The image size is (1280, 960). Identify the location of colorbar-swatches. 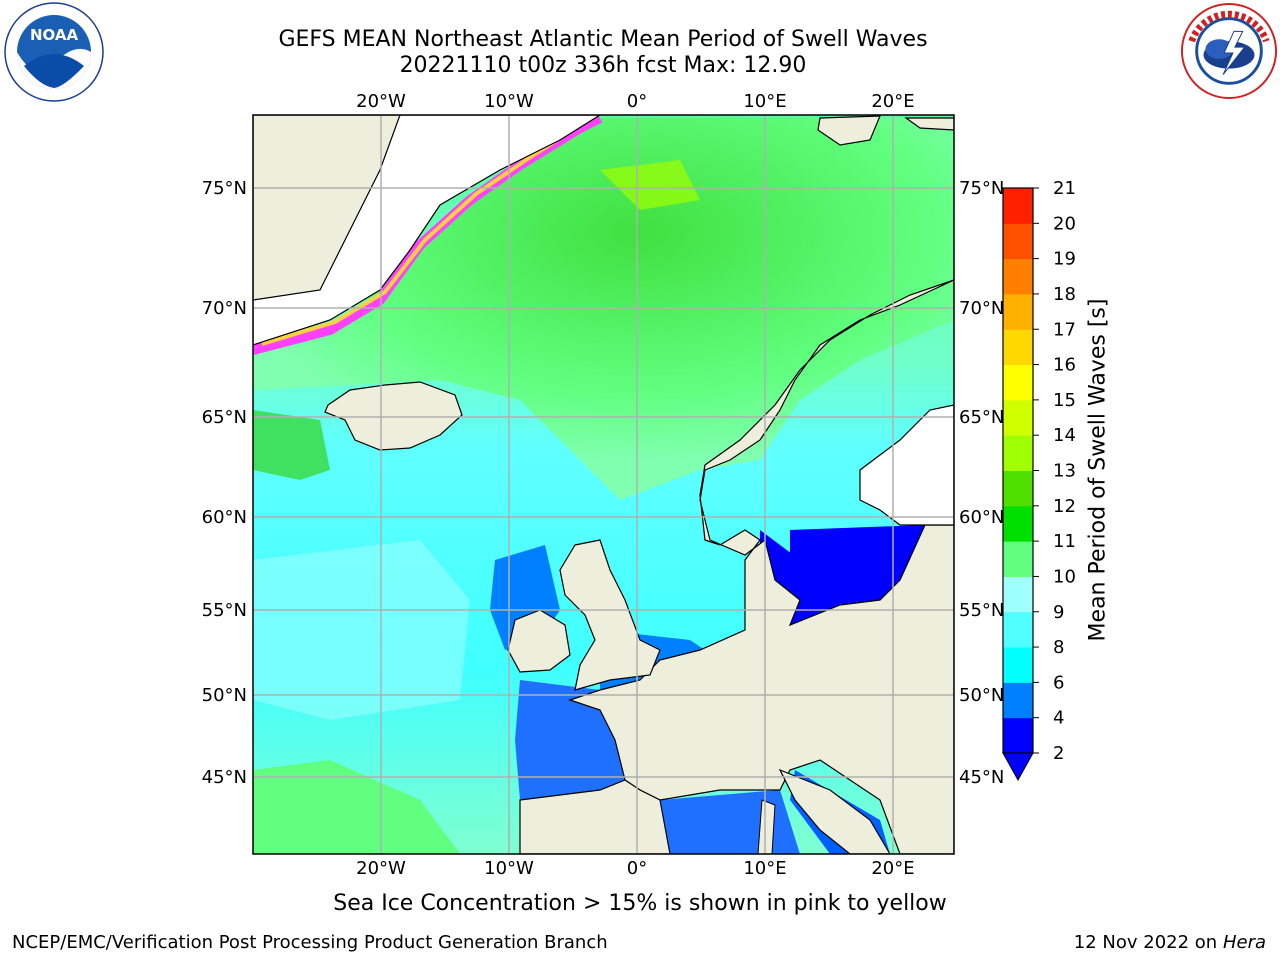
(1018, 471).